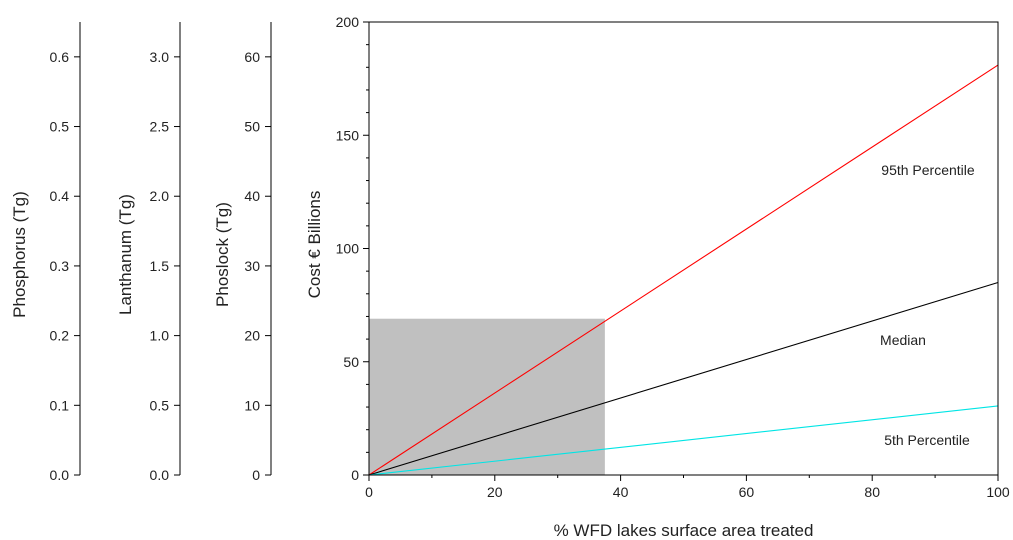  I want to click on y-tick-label: 0, so click(355, 475).